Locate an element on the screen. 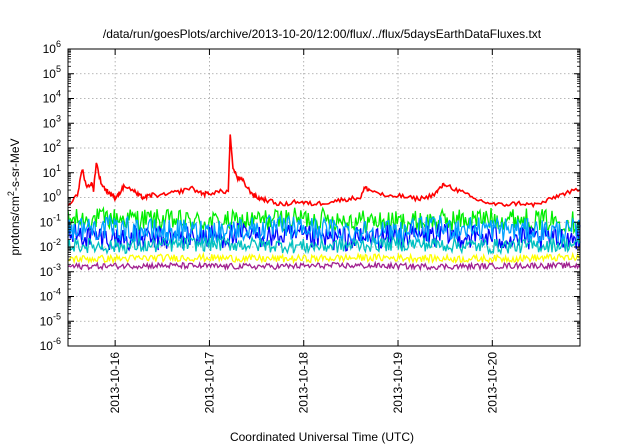 The width and height of the screenshot is (640, 448). y-tick-label: 10⁰ is located at coordinates (52, 196).